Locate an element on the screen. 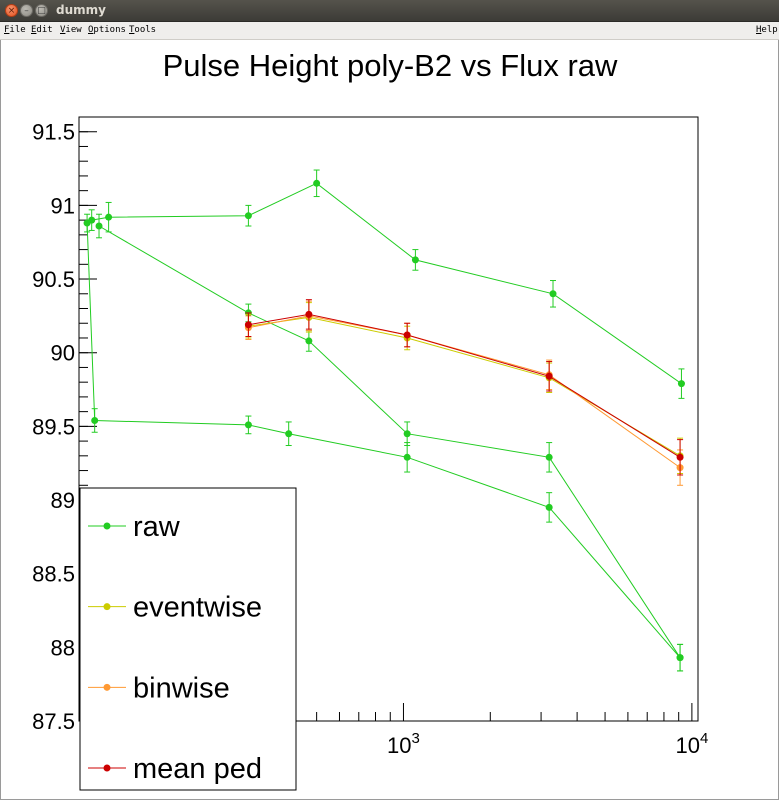 The width and height of the screenshot is (779, 800). y-tick-label: 88 is located at coordinates (63, 647).